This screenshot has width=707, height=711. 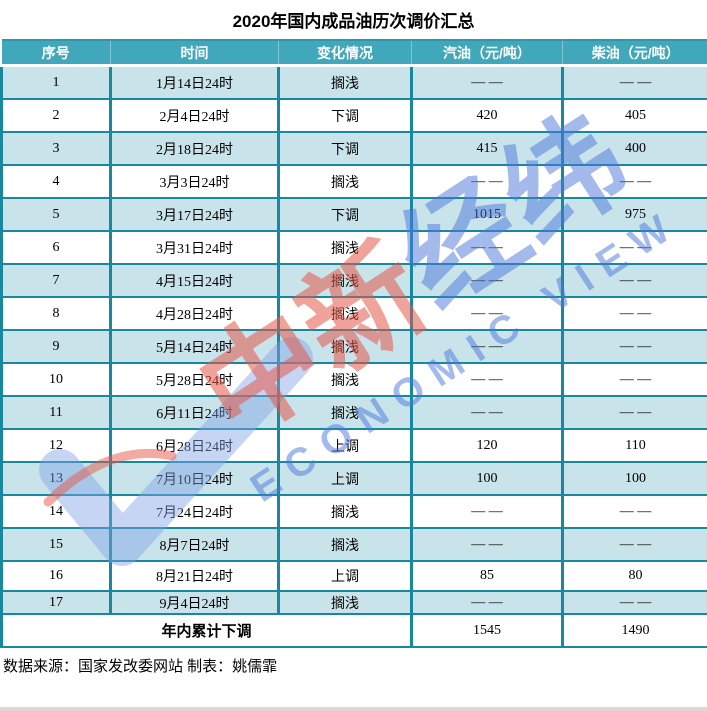 I want to click on table-row: 17 9月4日24时 搁浅 — — — —, so click(x=353, y=602).